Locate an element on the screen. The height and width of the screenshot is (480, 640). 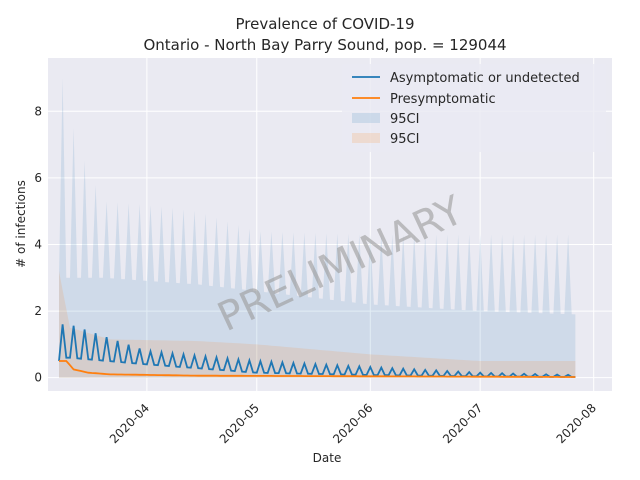
series-lines is located at coordinates (317, 351).